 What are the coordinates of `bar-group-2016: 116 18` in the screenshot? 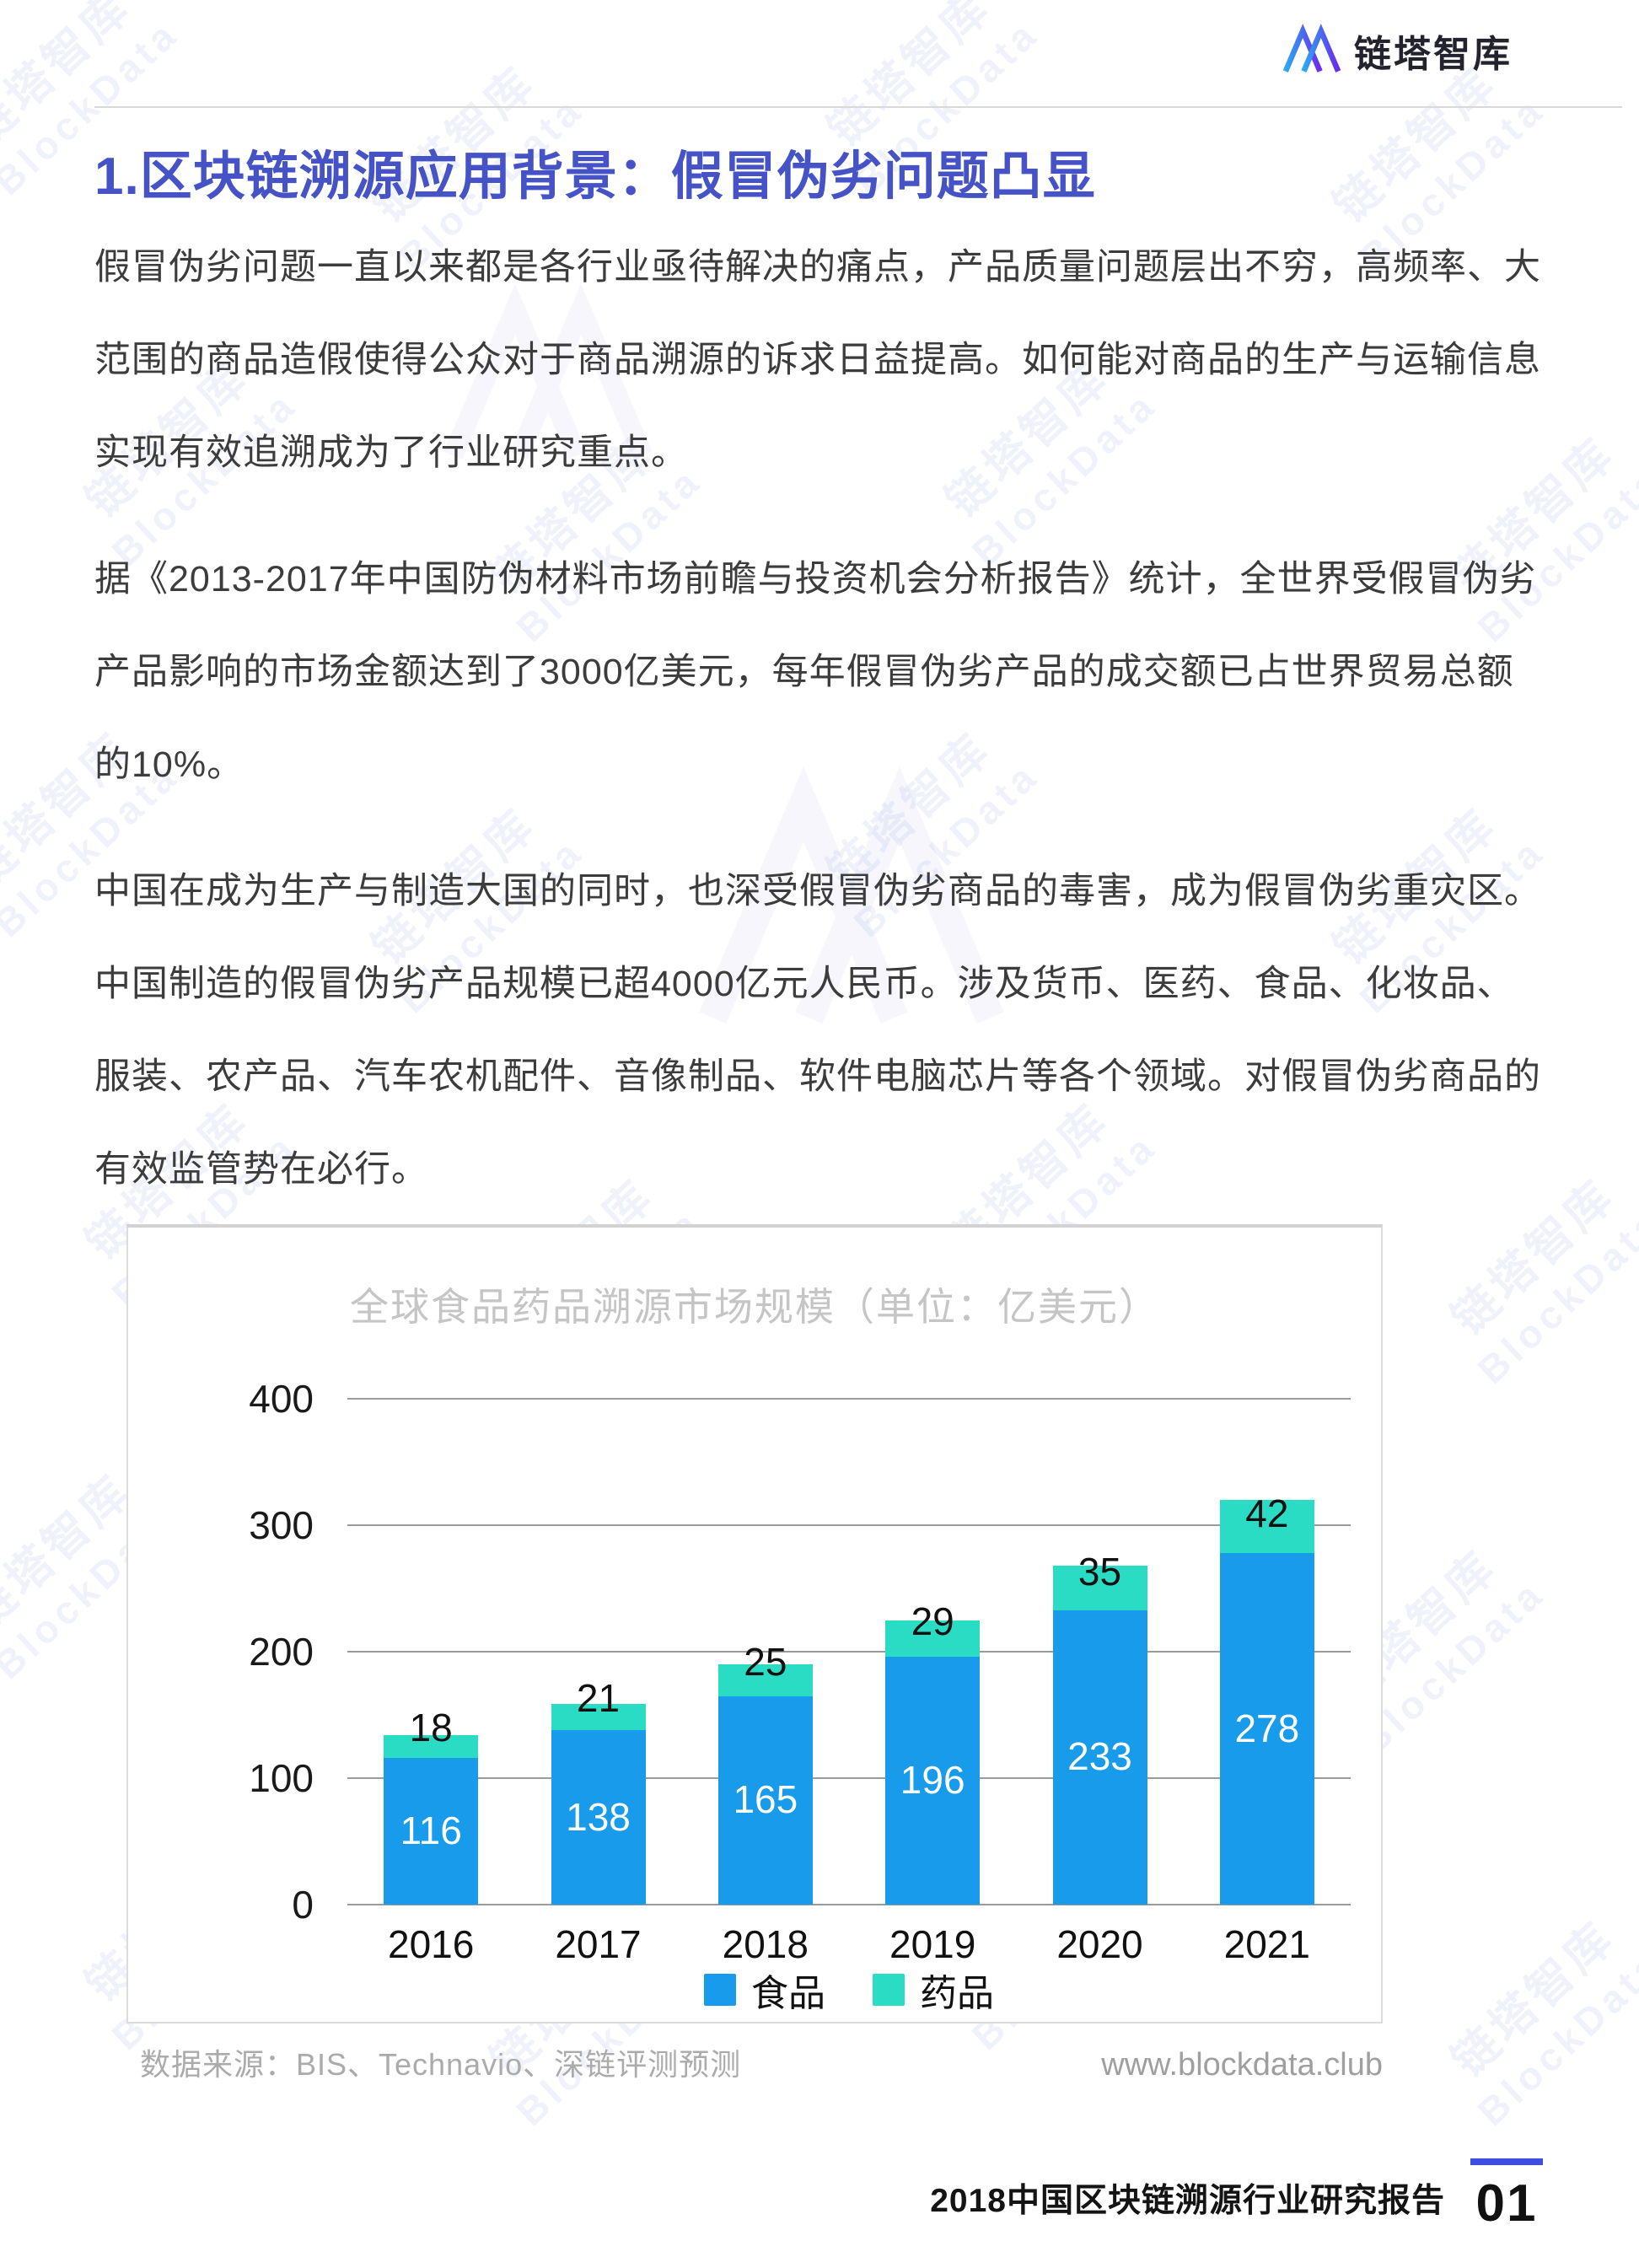 It's located at (431, 1805).